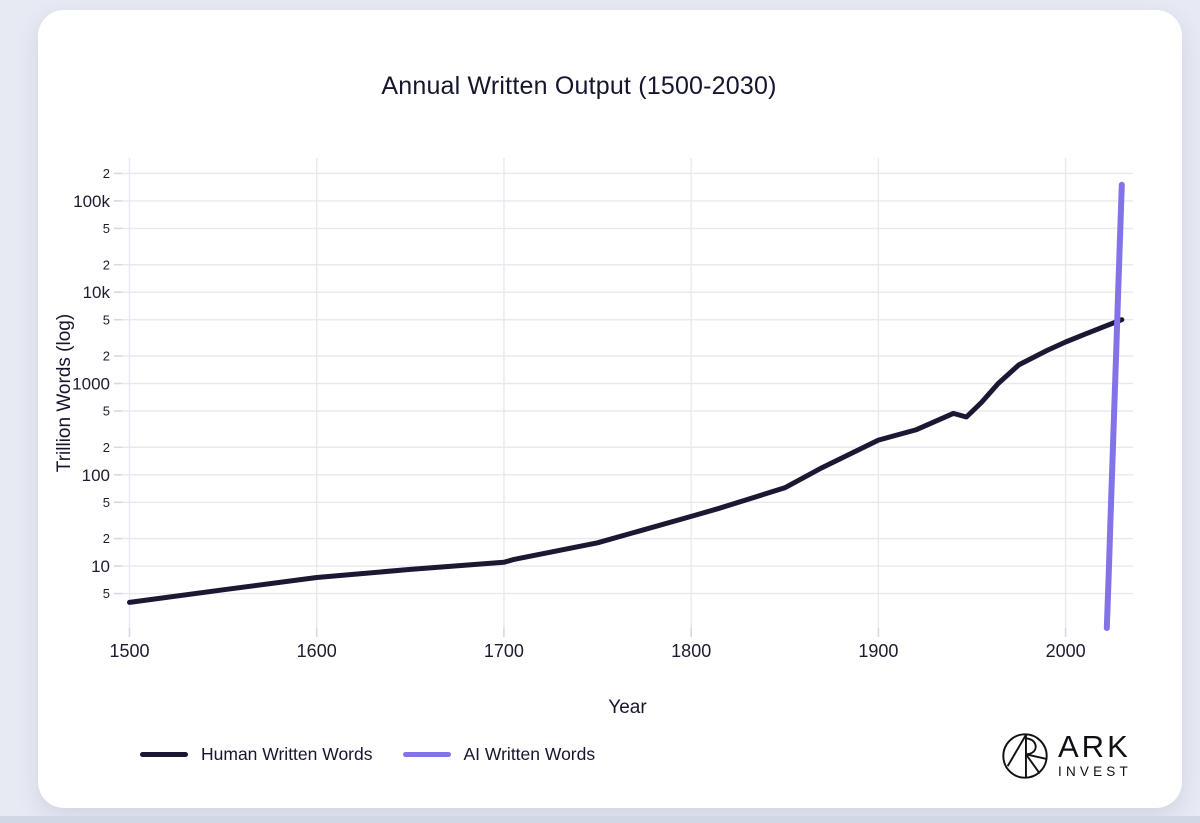  I want to click on ark-invest-brand: ARK INVEST, so click(1066, 754).